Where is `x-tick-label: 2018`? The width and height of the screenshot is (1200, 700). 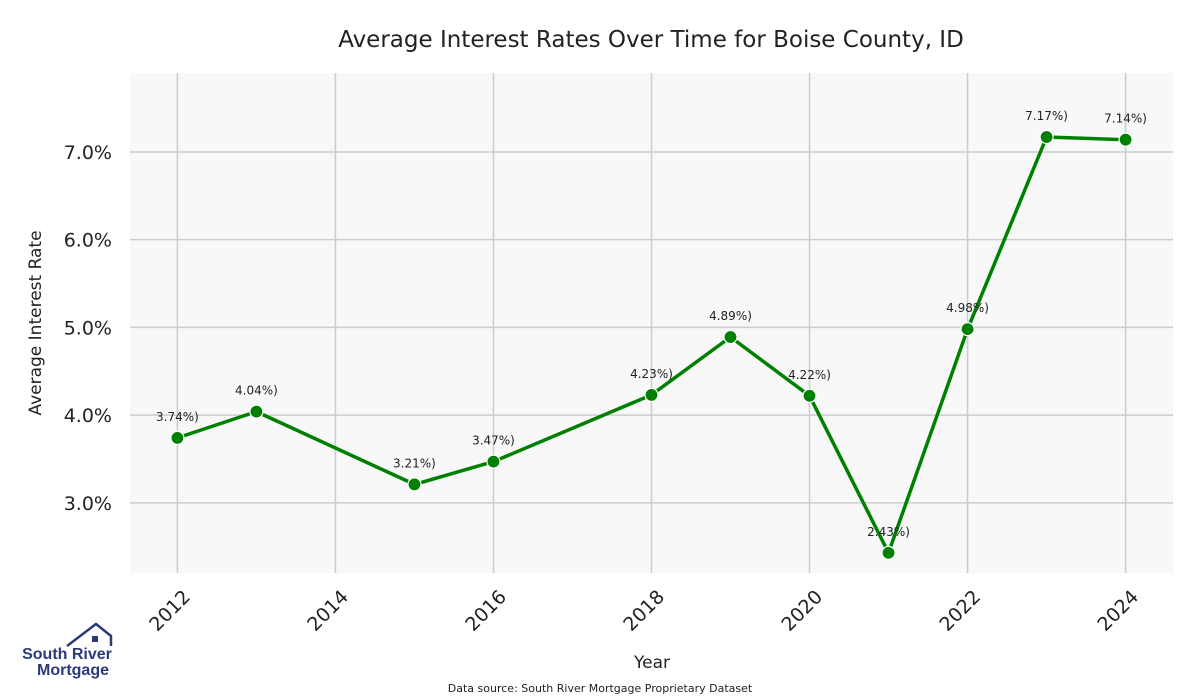 x-tick-label: 2018 is located at coordinates (644, 611).